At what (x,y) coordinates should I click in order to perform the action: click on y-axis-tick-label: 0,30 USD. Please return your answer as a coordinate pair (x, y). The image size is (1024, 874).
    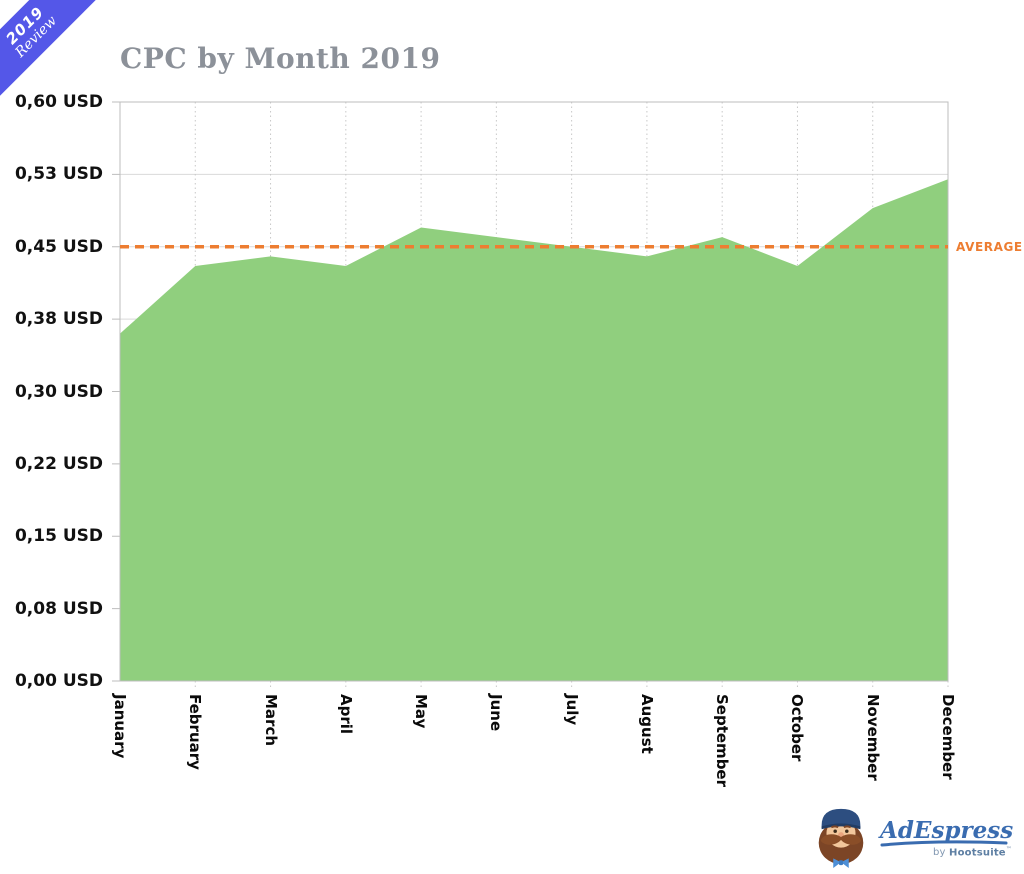
    Looking at the image, I should click on (58, 391).